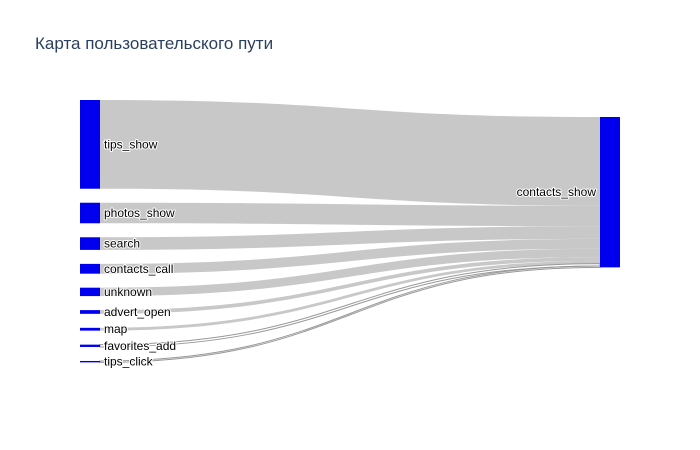 The width and height of the screenshot is (700, 450). What do you see at coordinates (557, 192) in the screenshot?
I see `node-label-contacts-show: contacts_show` at bounding box center [557, 192].